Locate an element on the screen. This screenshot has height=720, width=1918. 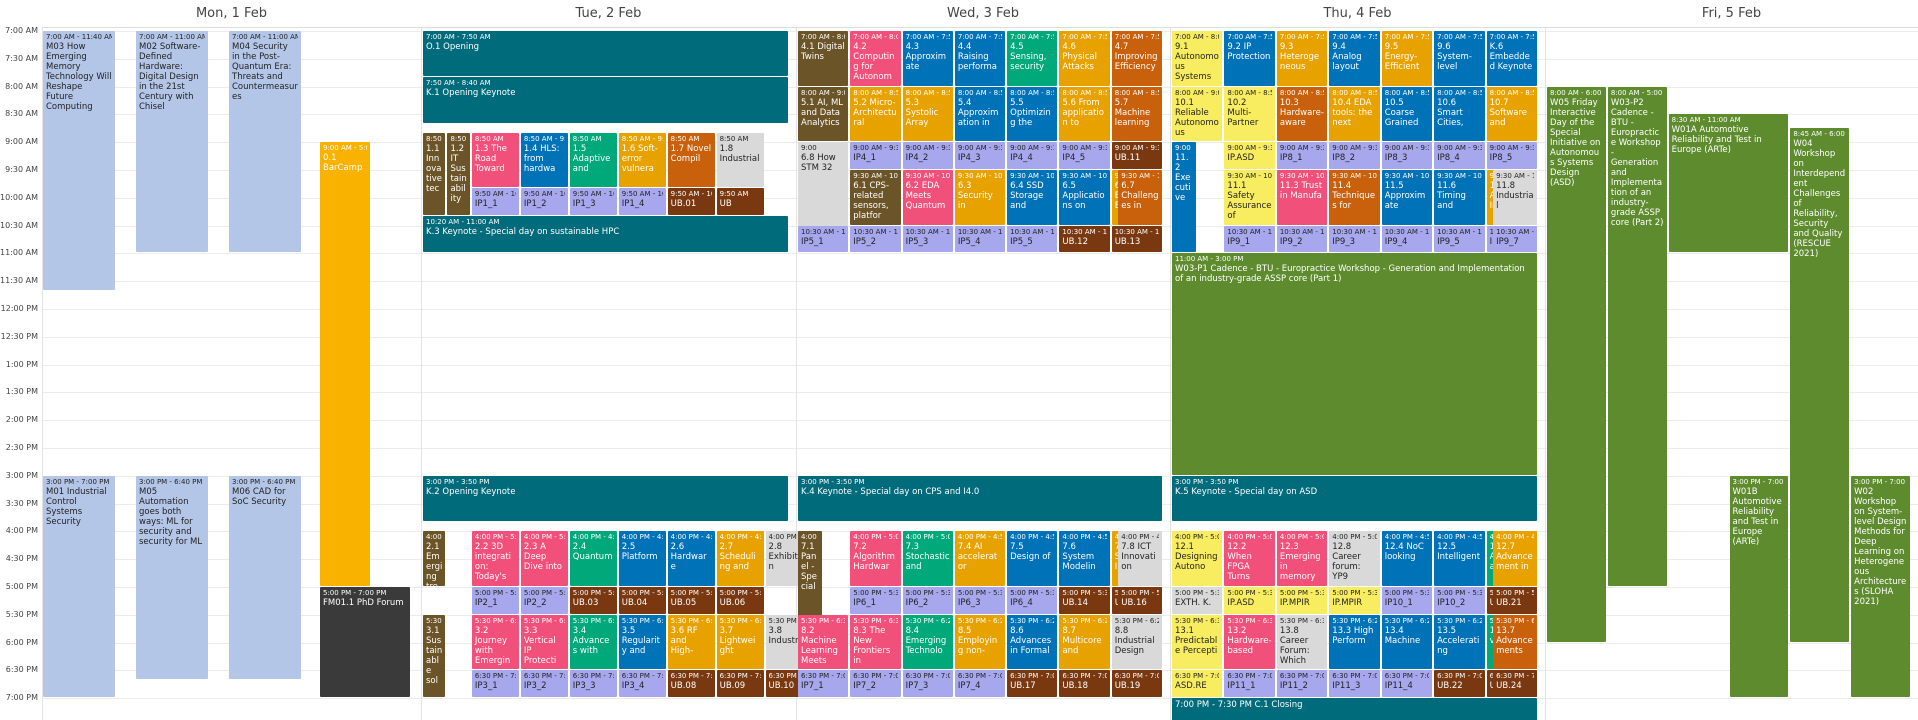
event-block: 8:00 AM - 8:5 10.3 Hardware-aware is located at coordinates (1302, 114).